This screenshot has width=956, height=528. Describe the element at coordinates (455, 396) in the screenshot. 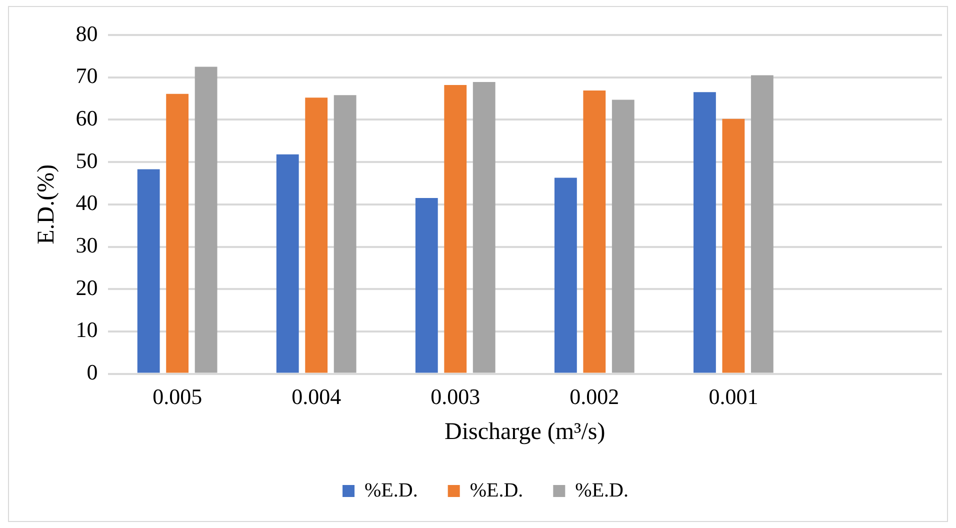

I see `x-tick-label: 0.003` at that location.